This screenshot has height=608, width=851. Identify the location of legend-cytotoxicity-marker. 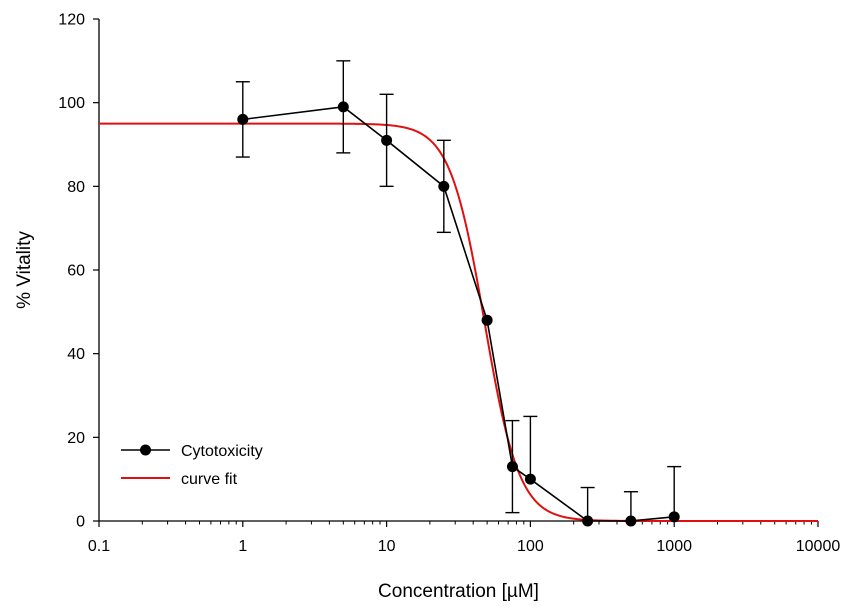
(145, 450).